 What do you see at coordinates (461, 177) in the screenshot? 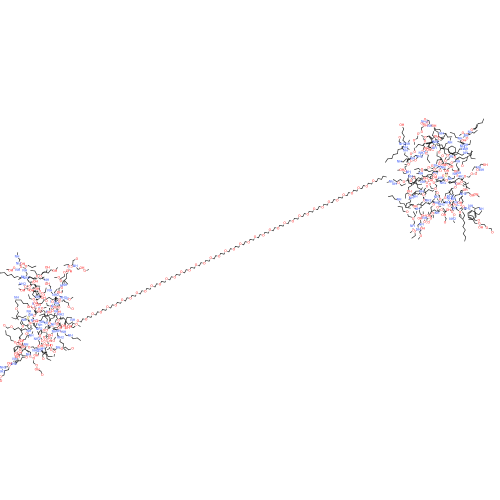
I see `amine-label: NH2` at bounding box center [461, 177].